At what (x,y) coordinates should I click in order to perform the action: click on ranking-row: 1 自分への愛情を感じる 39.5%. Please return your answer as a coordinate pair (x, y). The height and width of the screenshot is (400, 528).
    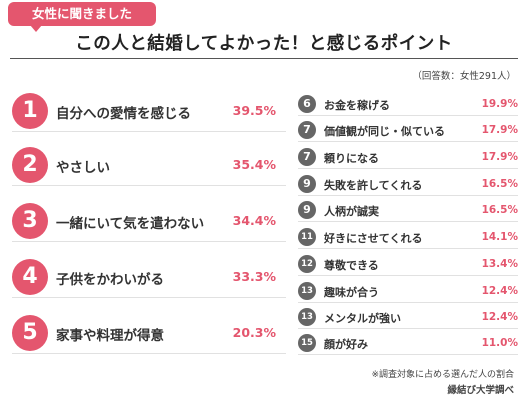
    Looking at the image, I should click on (149, 112).